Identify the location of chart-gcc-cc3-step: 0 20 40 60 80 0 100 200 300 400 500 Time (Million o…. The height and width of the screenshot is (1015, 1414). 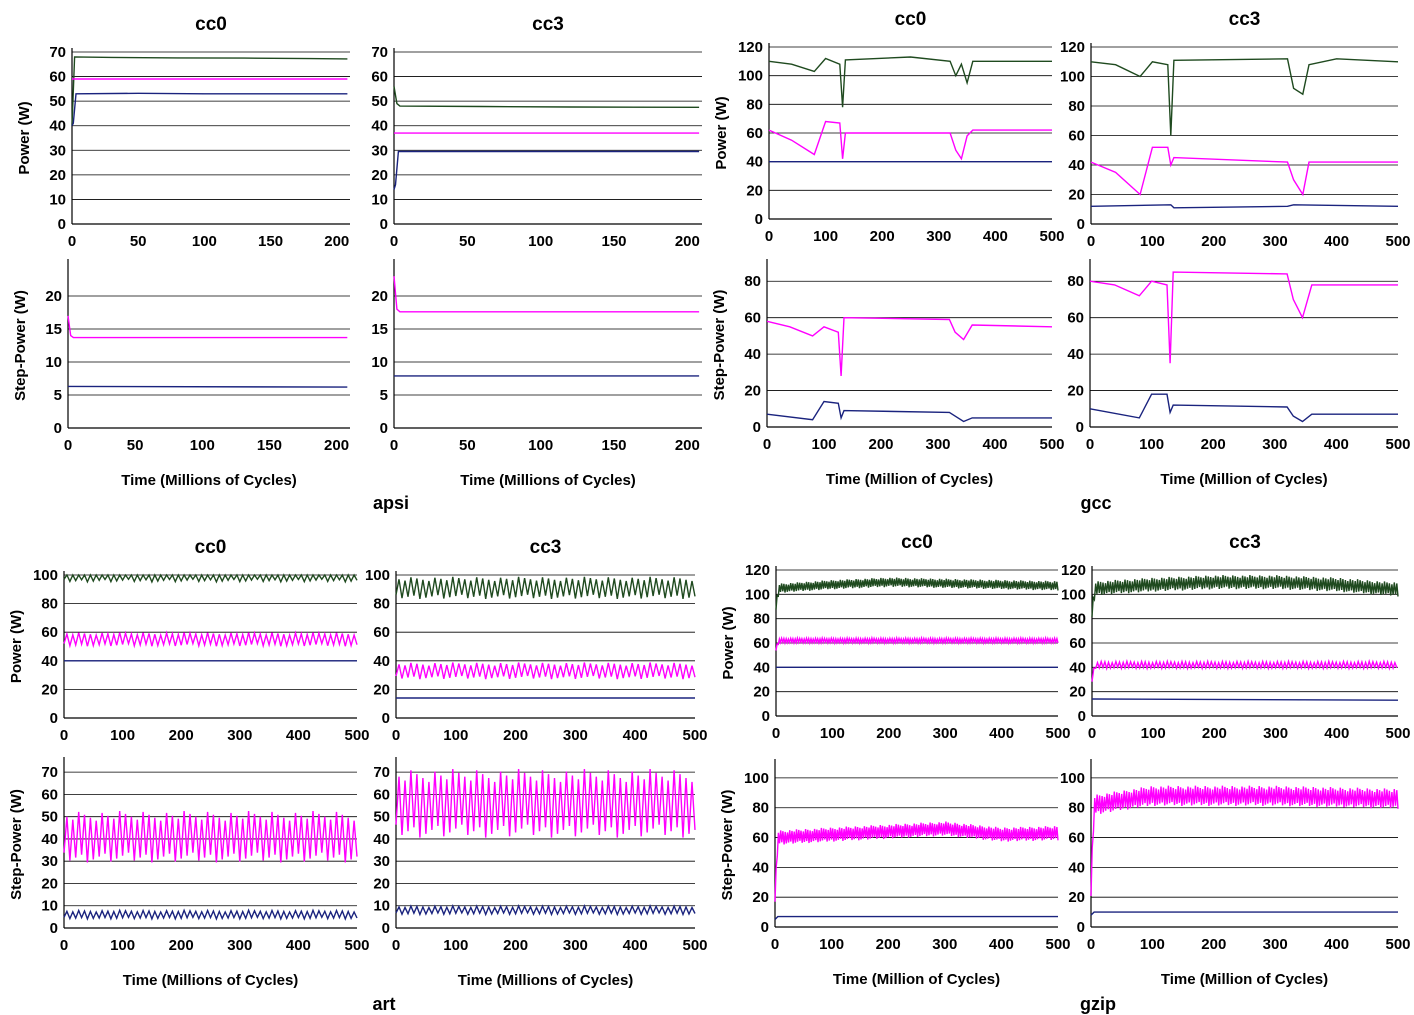
(1239, 373).